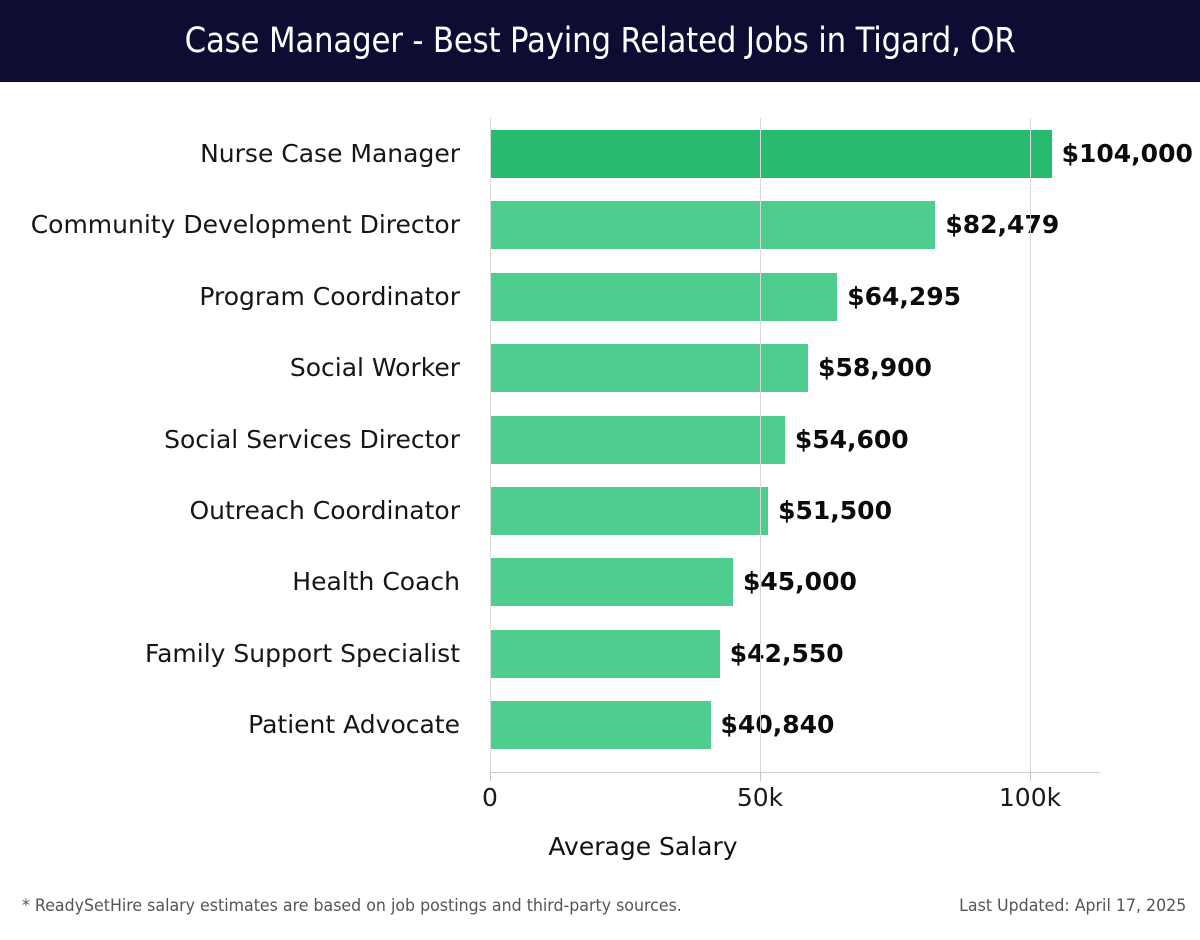 Image resolution: width=1200 pixels, height=940 pixels. I want to click on bar-category-label: Social Services Director, so click(312, 439).